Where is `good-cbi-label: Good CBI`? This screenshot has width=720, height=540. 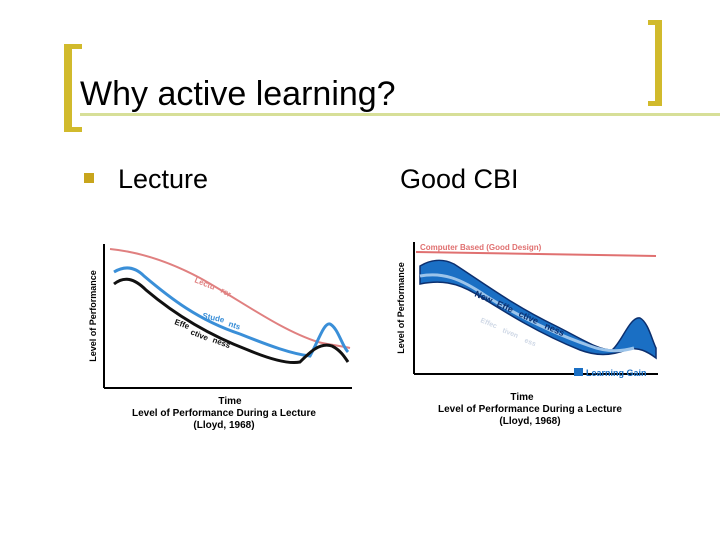 good-cbi-label: Good CBI is located at coordinates (459, 179).